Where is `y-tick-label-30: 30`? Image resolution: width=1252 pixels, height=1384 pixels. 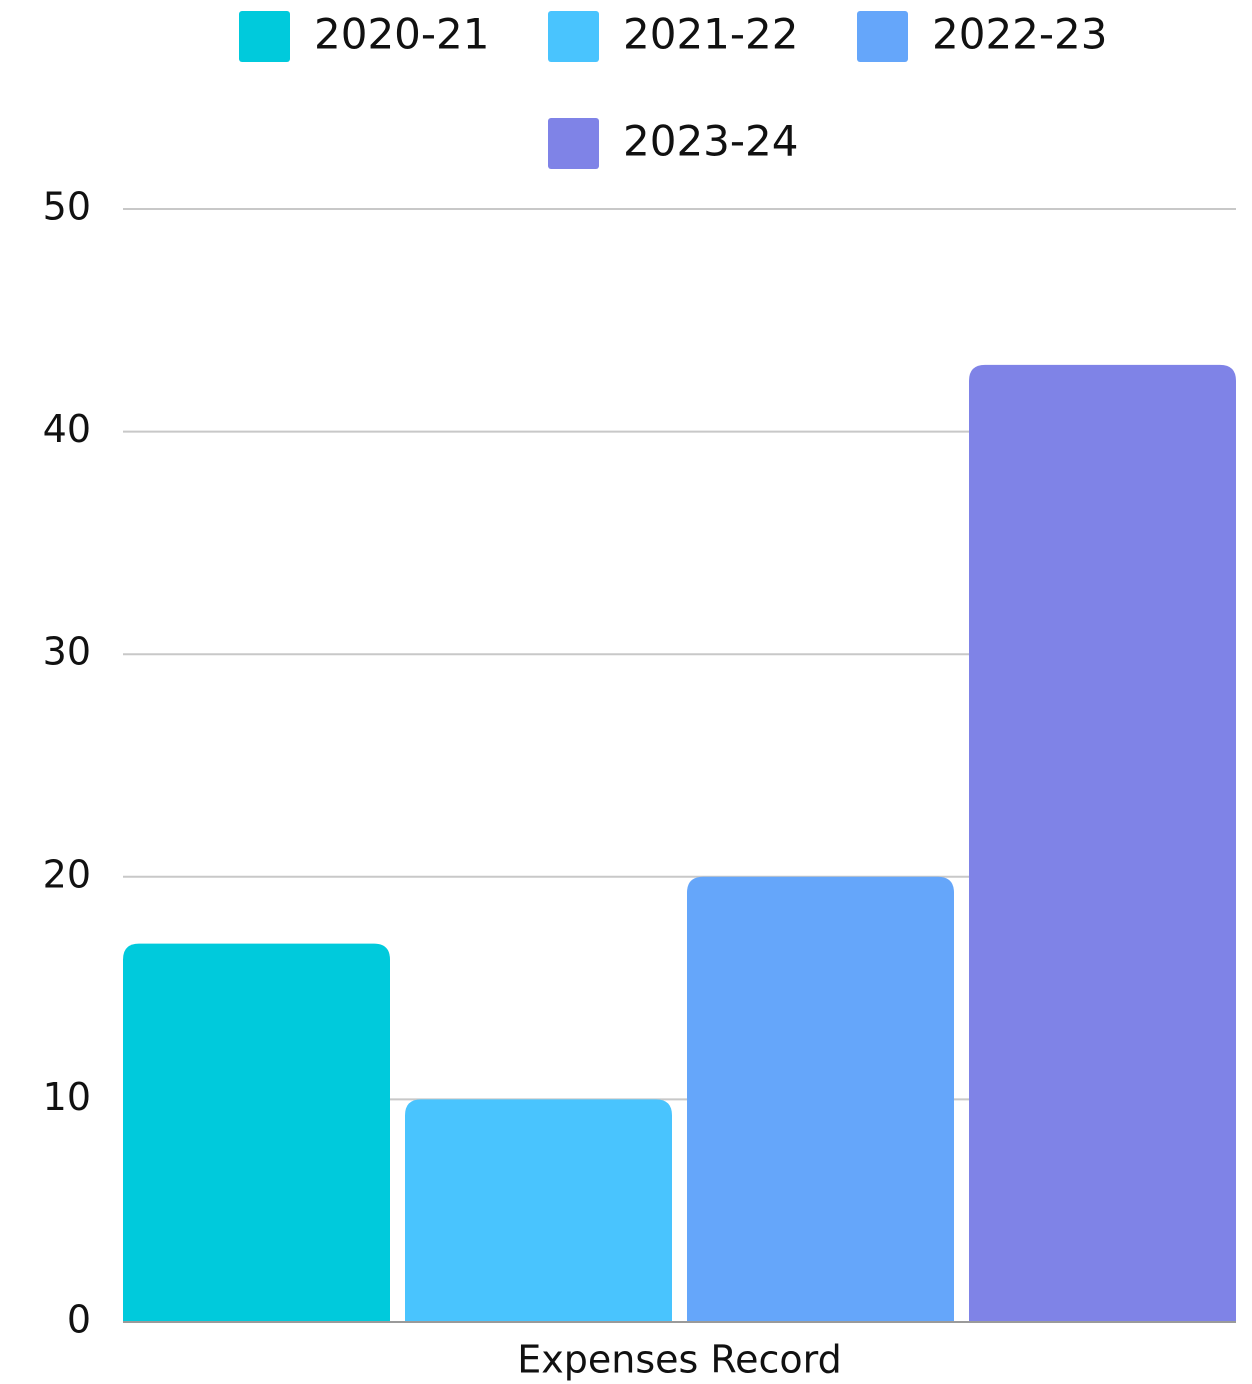
y-tick-label-30: 30 is located at coordinates (67, 652).